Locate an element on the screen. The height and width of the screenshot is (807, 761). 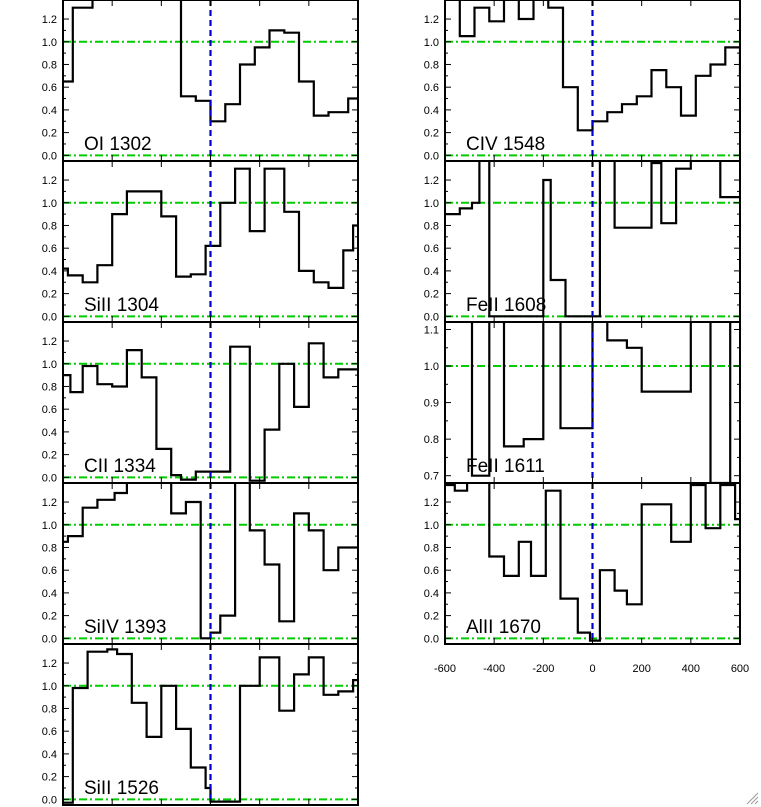
x-tick-label: -400 is located at coordinates (494, 669).